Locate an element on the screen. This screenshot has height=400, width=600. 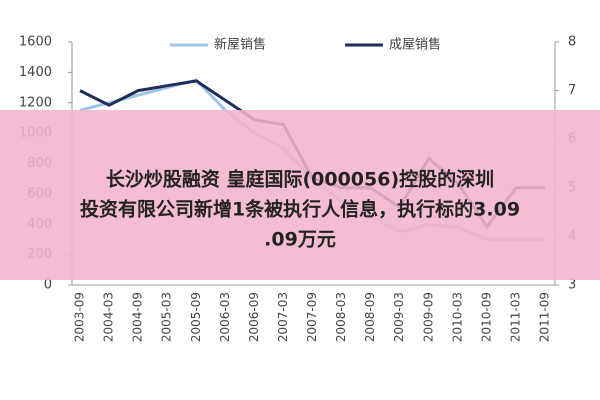
x-tick-label: 2005-03 is located at coordinates (167, 317).